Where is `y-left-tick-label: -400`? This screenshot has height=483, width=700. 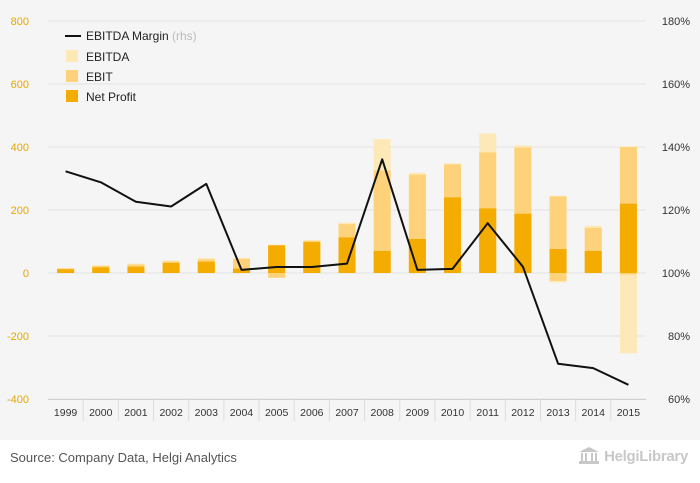 y-left-tick-label: -400 is located at coordinates (18, 400).